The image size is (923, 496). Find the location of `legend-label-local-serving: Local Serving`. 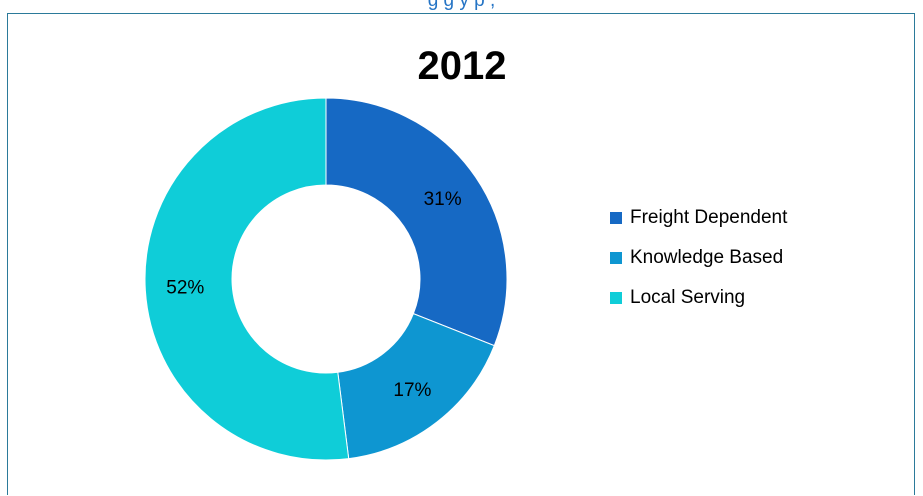

legend-label-local-serving: Local Serving is located at coordinates (688, 297).